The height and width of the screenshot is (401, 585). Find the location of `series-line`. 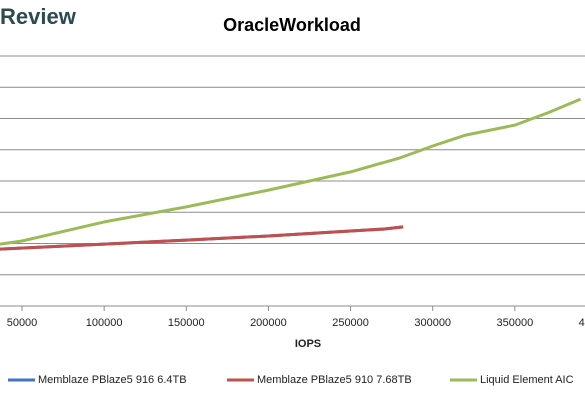

series-line is located at coordinates (202, 238).